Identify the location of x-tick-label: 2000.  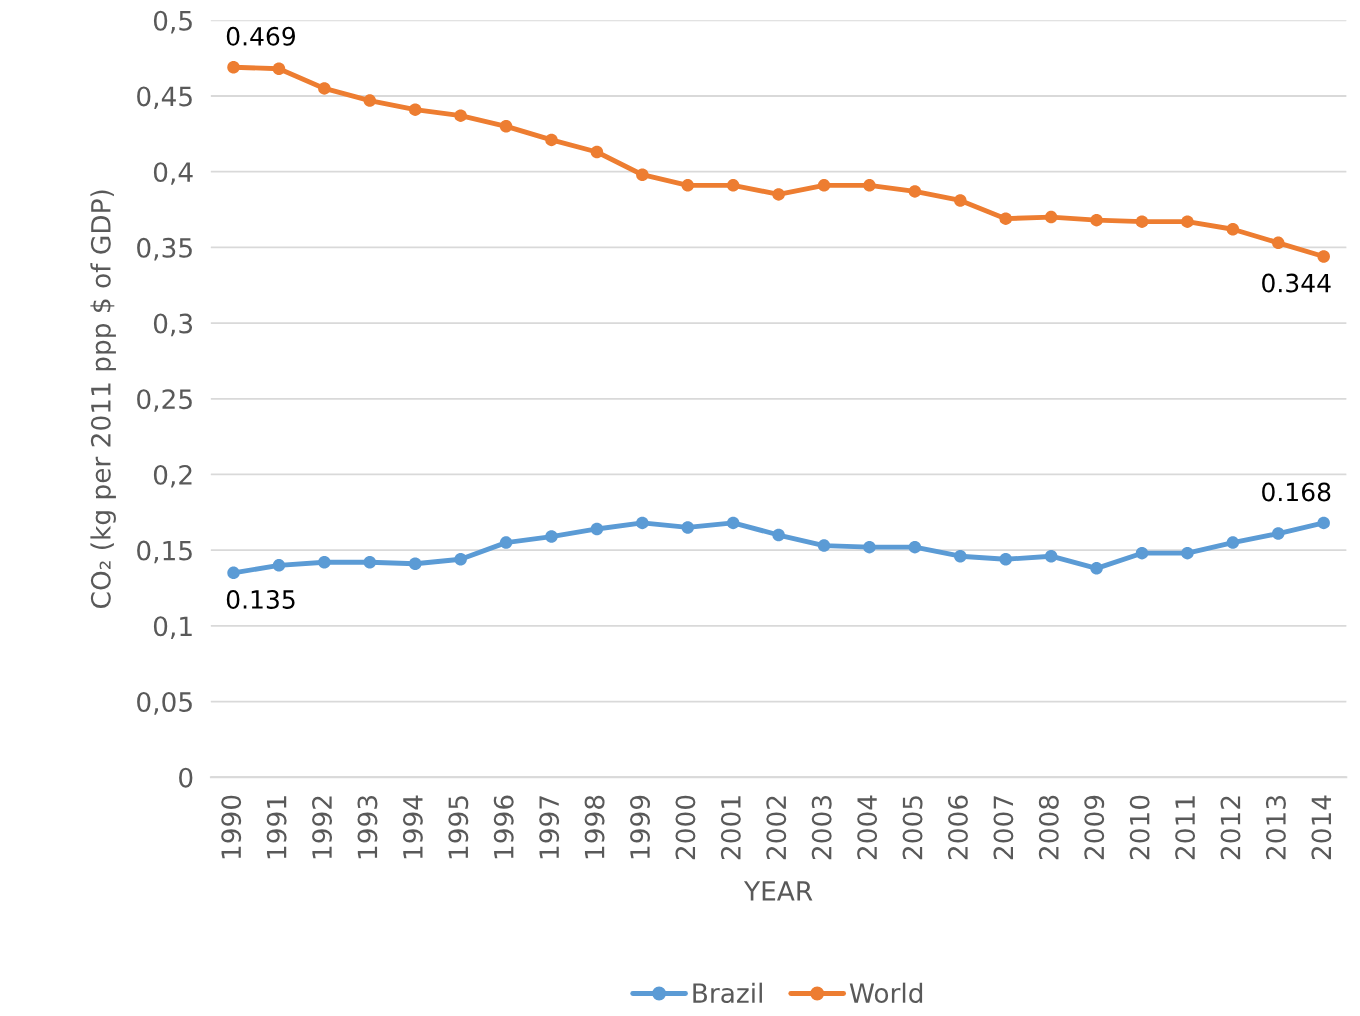
(685, 827).